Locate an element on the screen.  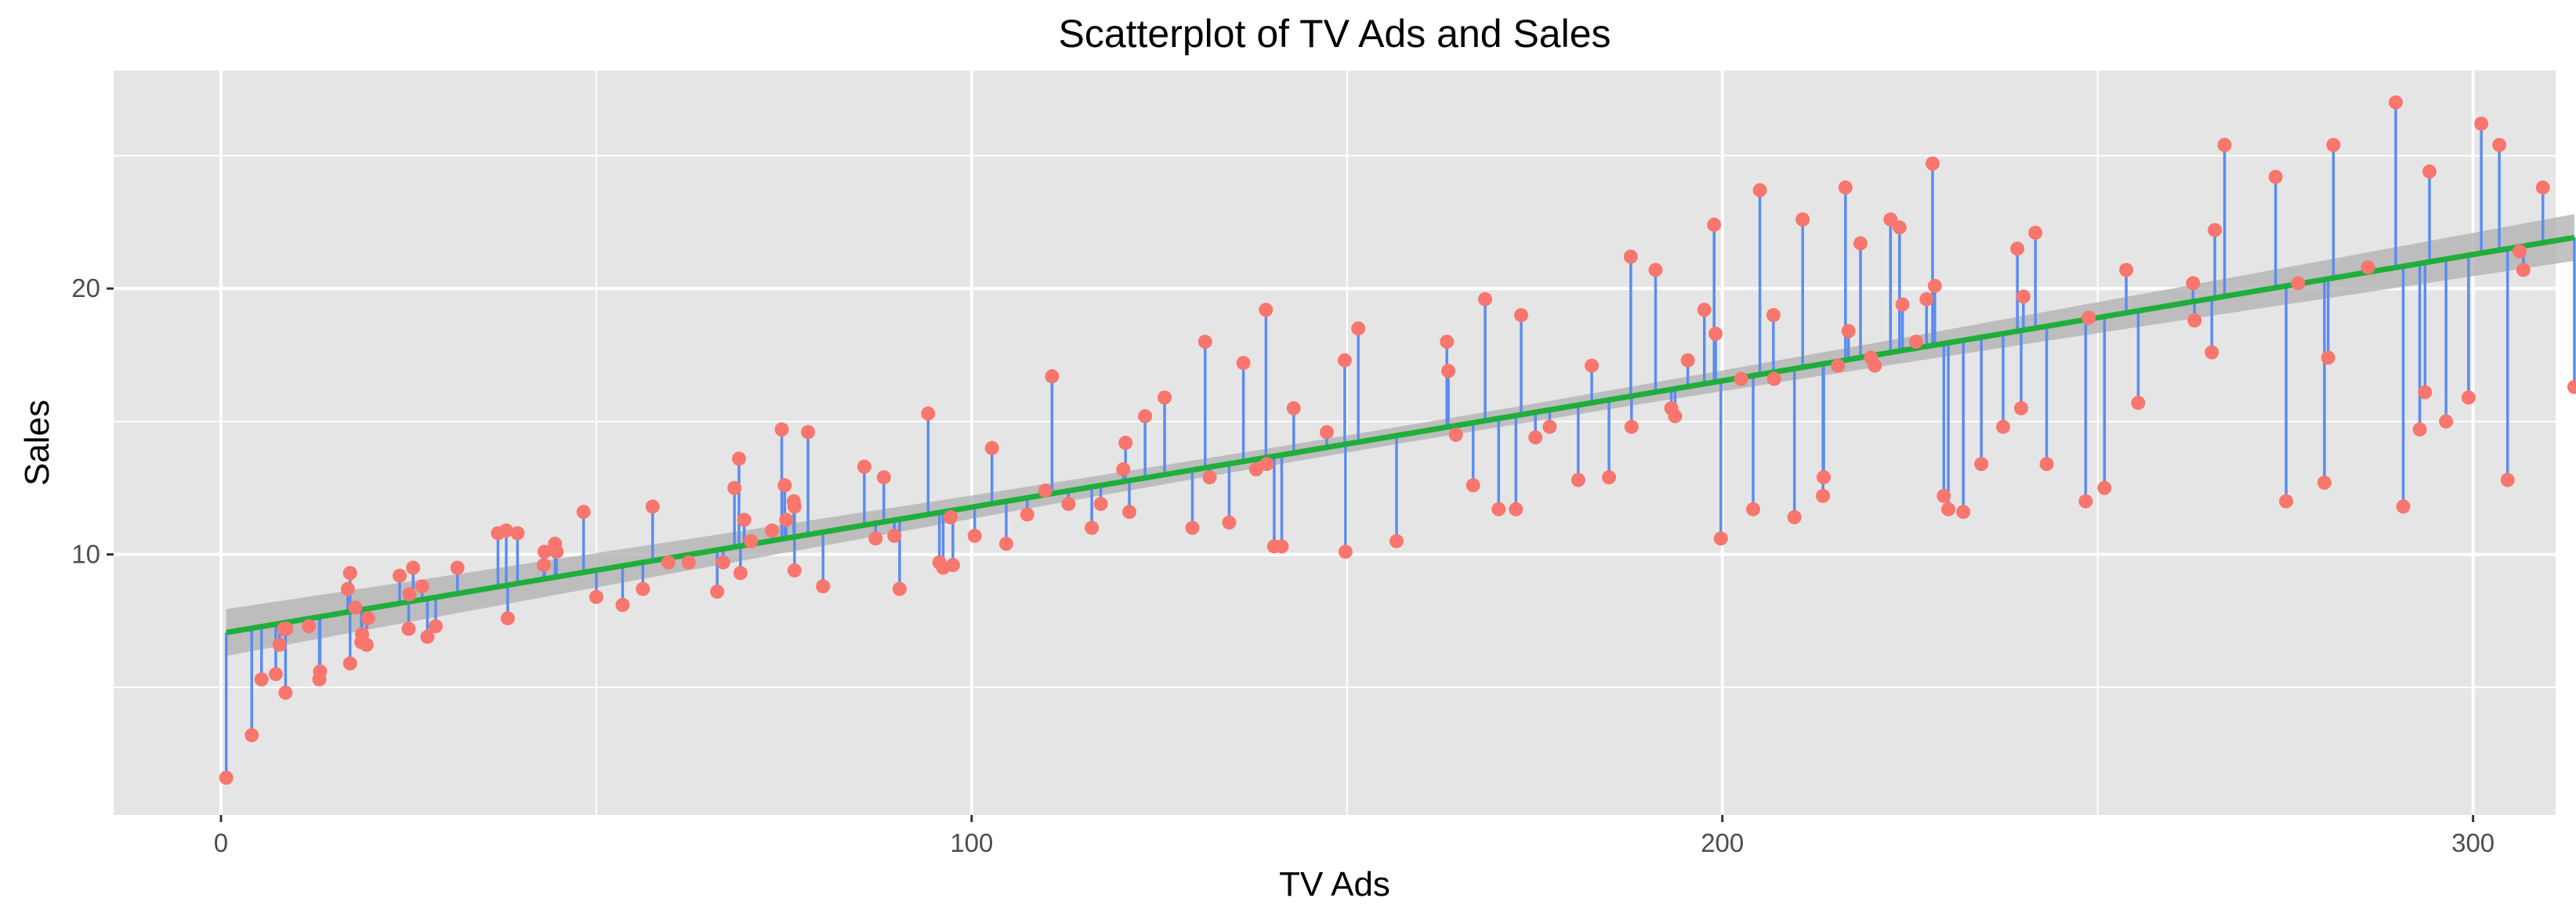
x-tick-label: 300 is located at coordinates (2472, 843).